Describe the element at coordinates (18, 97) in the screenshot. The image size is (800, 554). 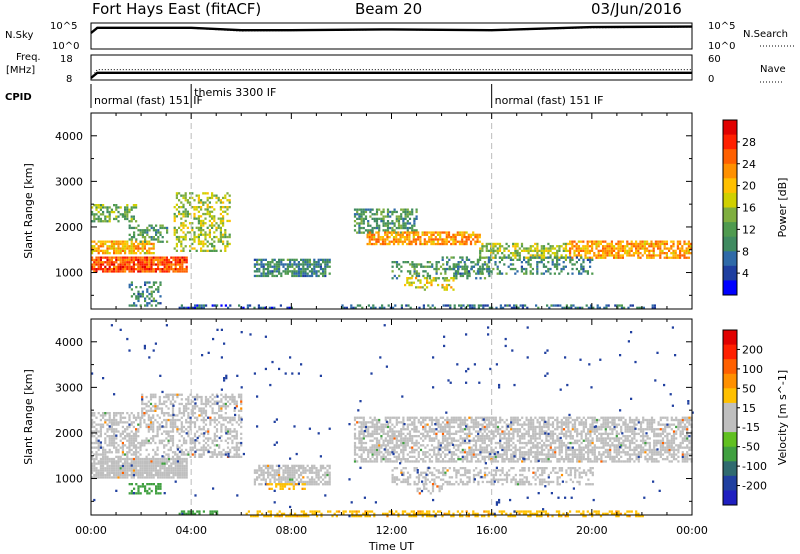
I see `cpid-label: CPID` at that location.